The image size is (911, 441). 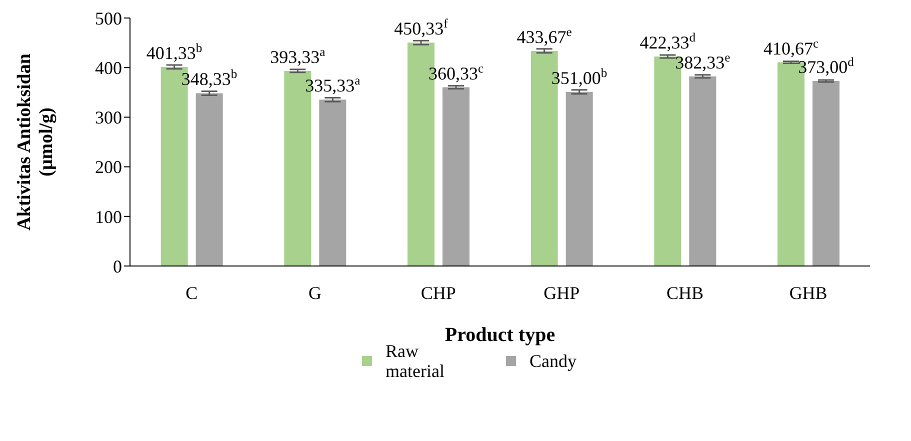 I want to click on x-tick-label: CHB, so click(x=685, y=292).